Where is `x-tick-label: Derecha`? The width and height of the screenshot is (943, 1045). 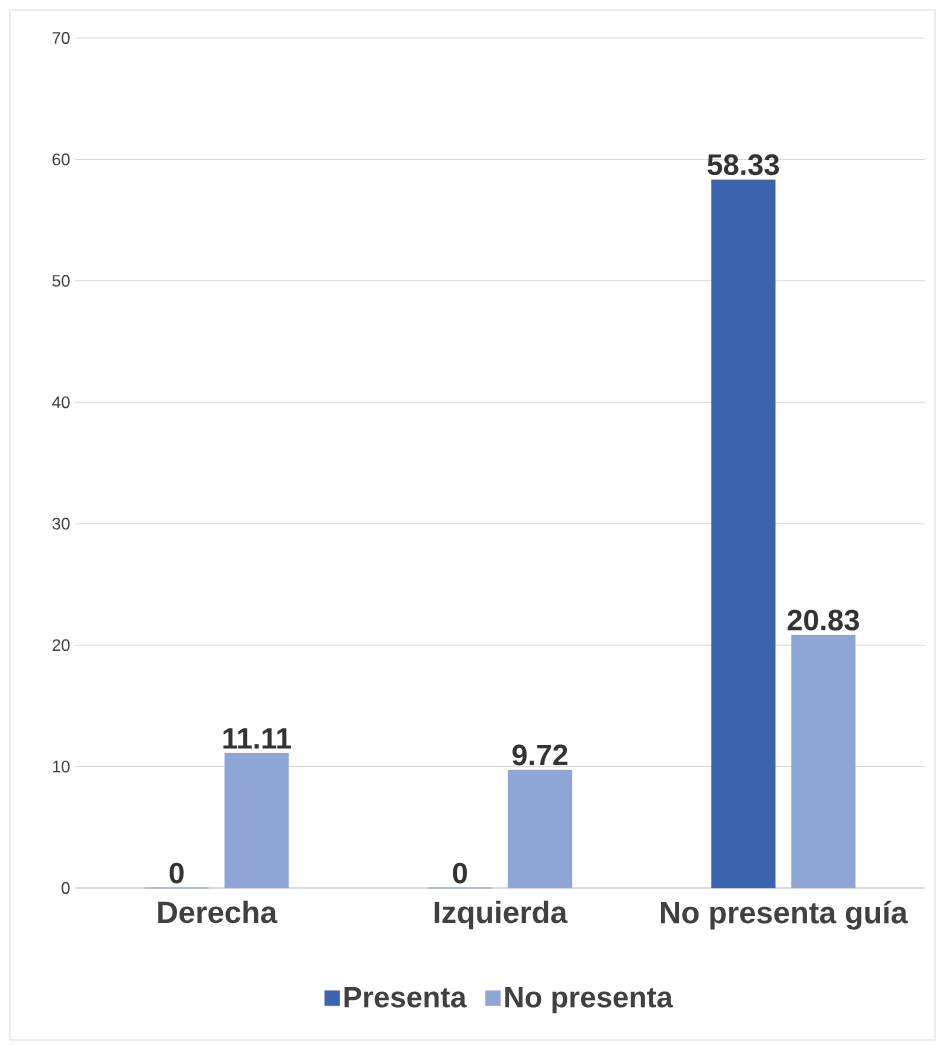
x-tick-label: Derecha is located at coordinates (218, 912).